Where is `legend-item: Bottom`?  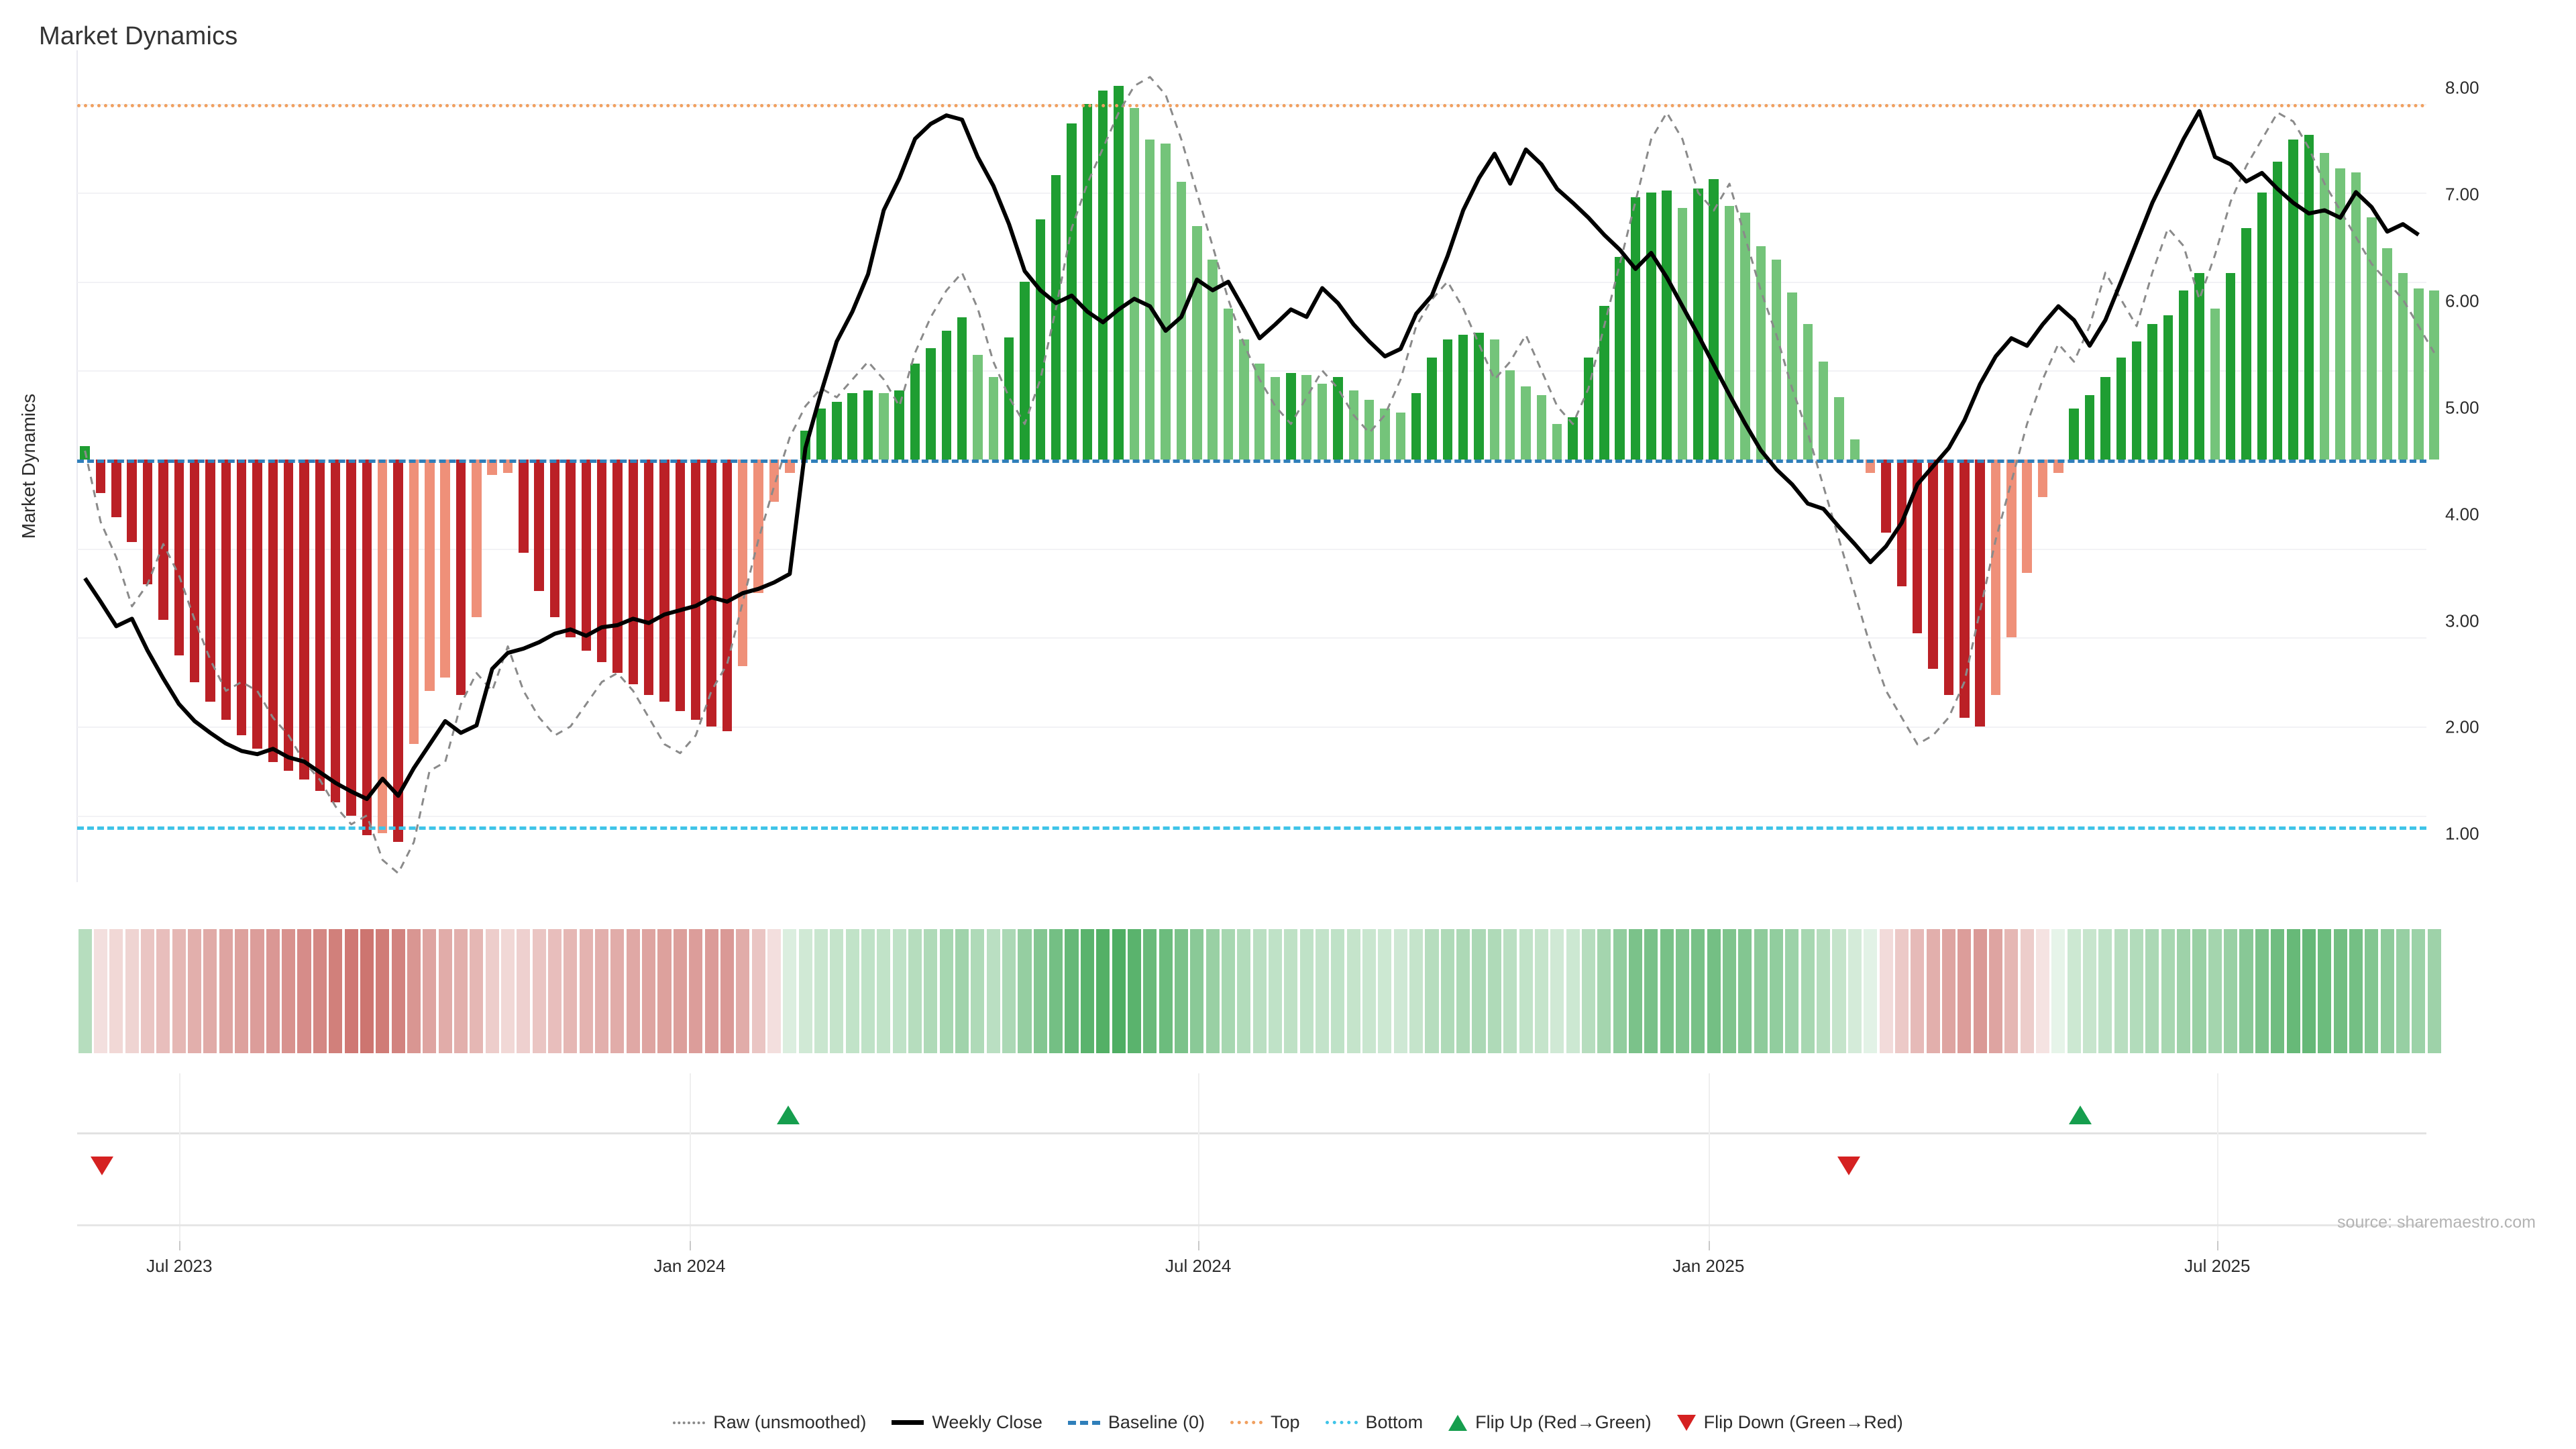
legend-item: Bottom is located at coordinates (1374, 1422).